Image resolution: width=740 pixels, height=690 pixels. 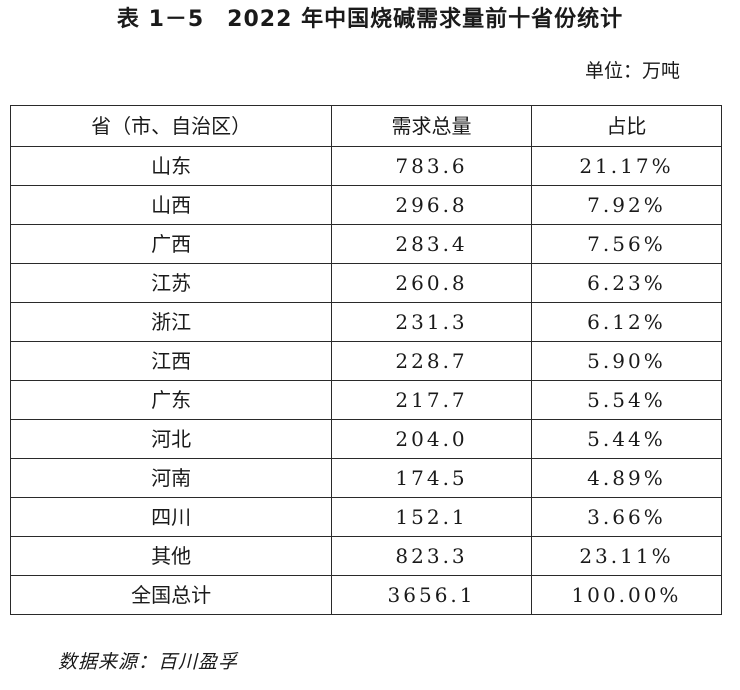 I want to click on cell-demand: 174.5, so click(x=431, y=478).